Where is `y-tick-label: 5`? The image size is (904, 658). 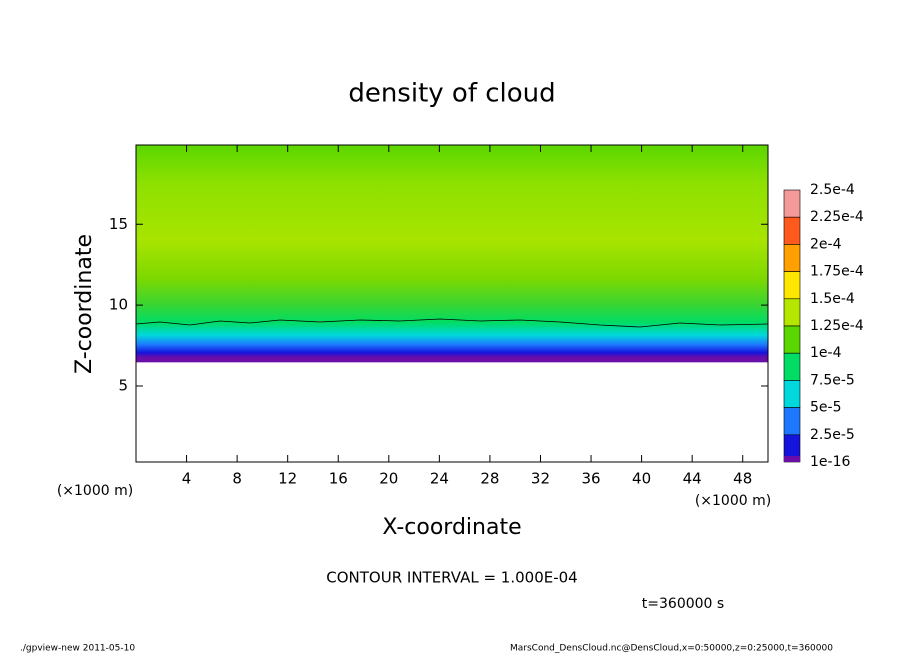 y-tick-label: 5 is located at coordinates (123, 385).